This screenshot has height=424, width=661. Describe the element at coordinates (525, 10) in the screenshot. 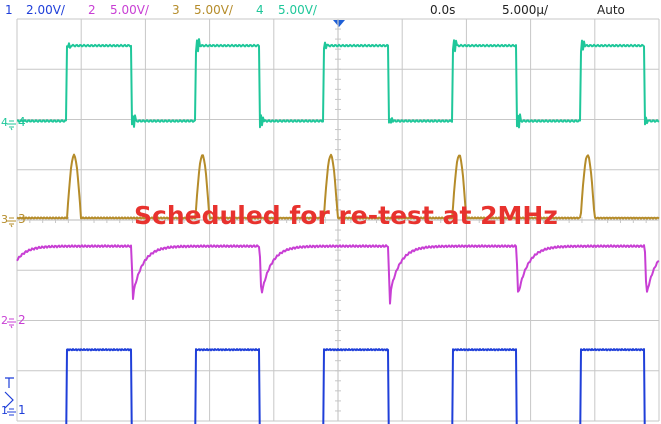

I see `timebase: 5.000µ/` at that location.